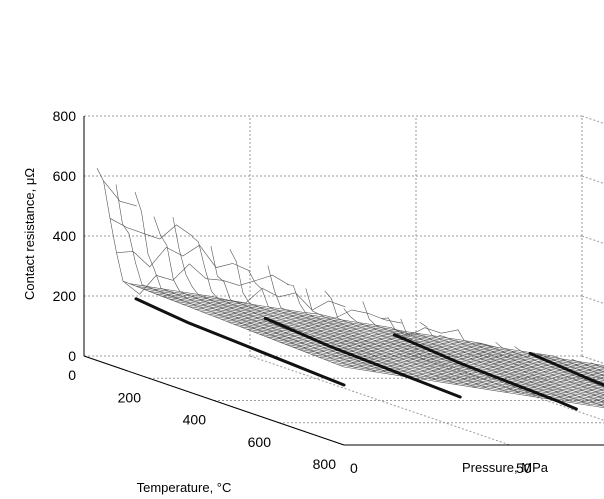 The height and width of the screenshot is (499, 604). I want to click on x-axis-ticks: 0 200 400 600 800, so click(202, 419).